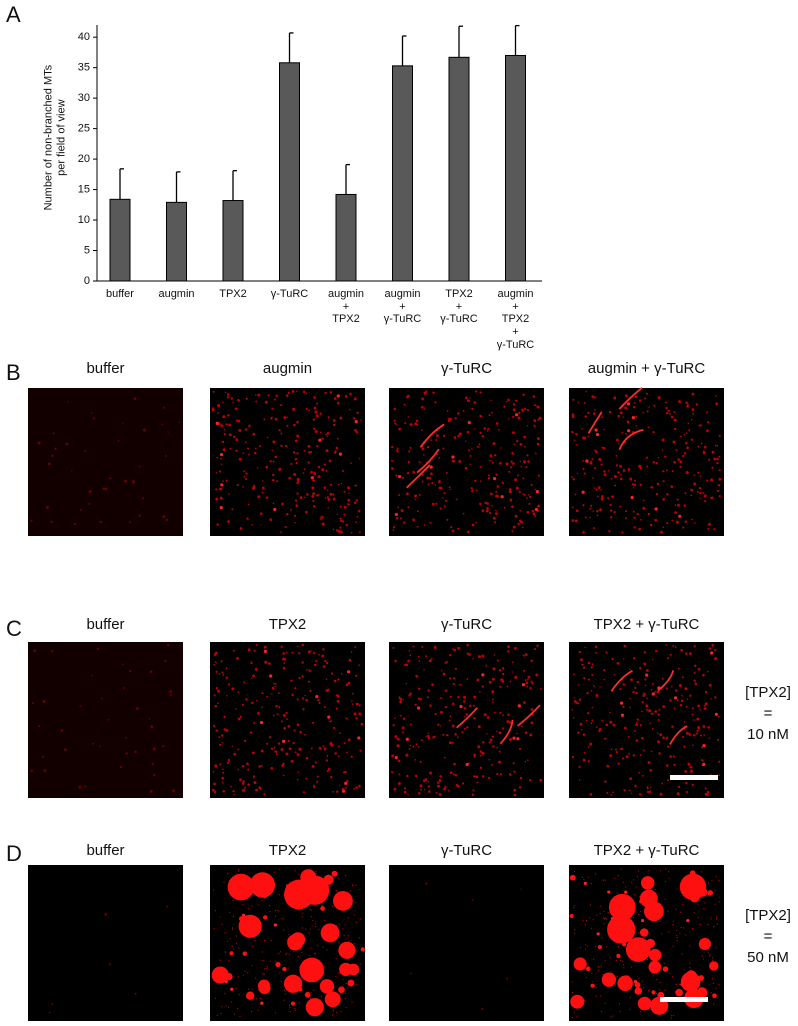  Describe the element at coordinates (518, 739) in the screenshot. I see `bright-spot` at that location.